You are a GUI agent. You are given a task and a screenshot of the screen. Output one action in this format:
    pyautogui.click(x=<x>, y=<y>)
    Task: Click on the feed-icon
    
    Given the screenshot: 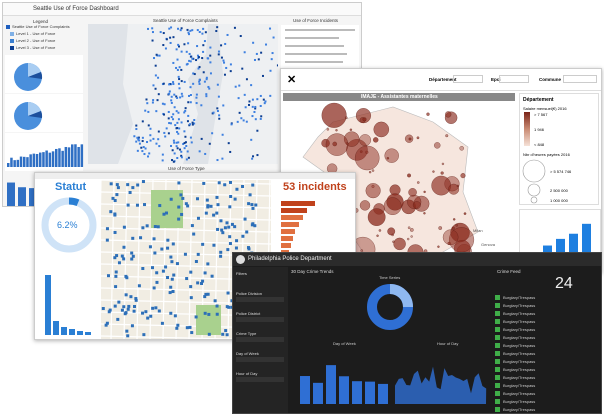 What is the action you would take?
    pyautogui.click(x=497, y=313)
    